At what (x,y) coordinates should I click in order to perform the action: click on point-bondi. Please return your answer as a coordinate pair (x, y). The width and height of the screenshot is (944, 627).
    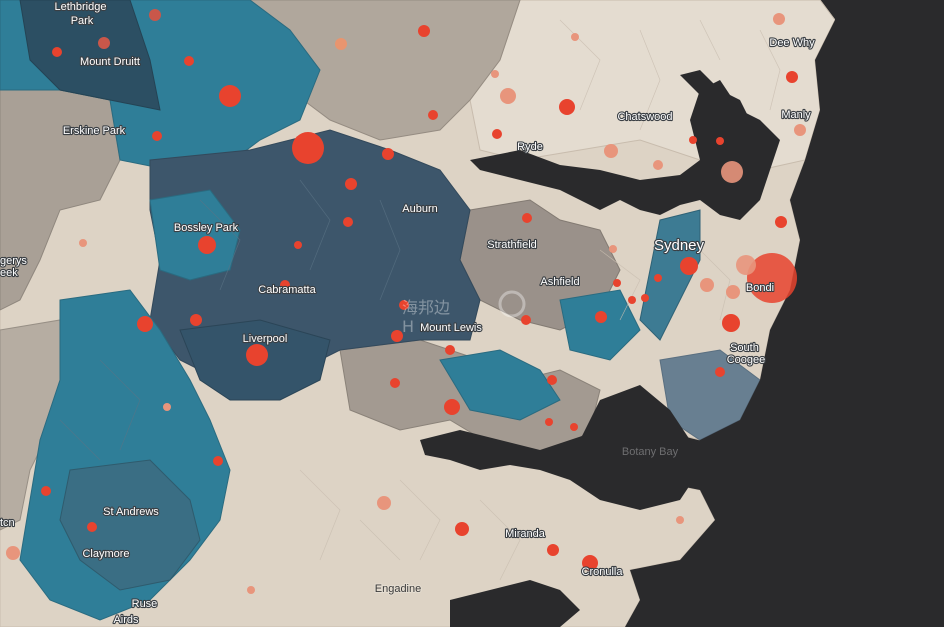
    Looking at the image, I should click on (772, 278).